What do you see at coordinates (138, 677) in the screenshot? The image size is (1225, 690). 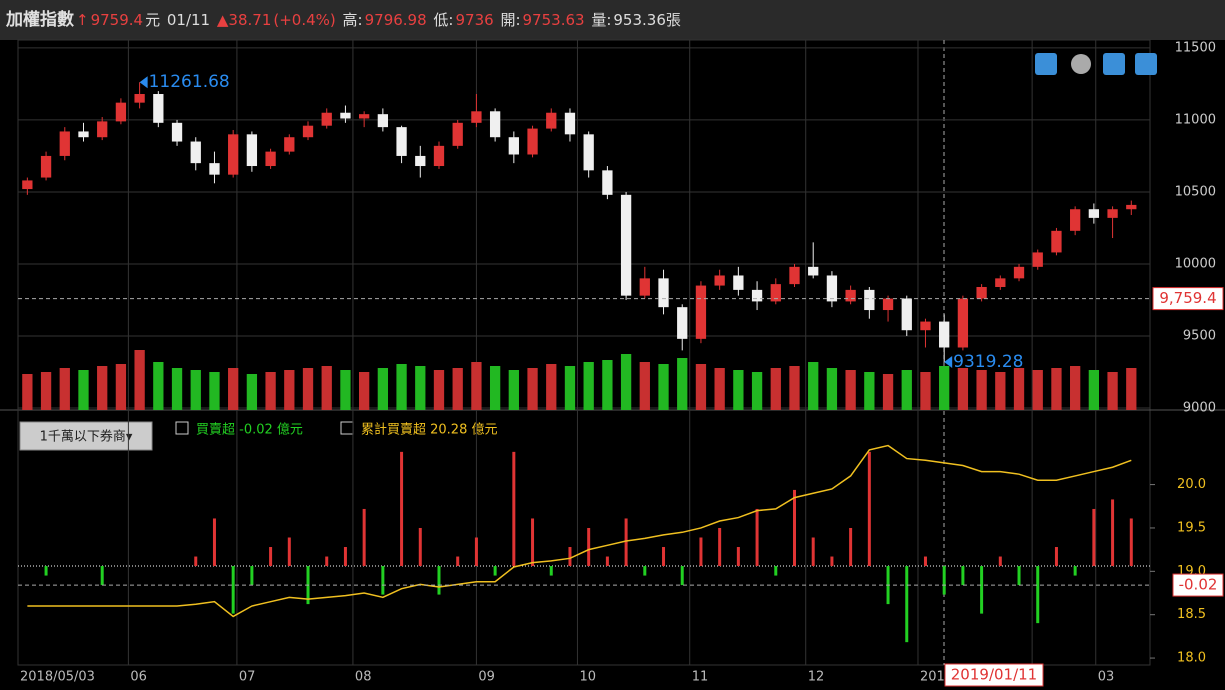 I see `x-tick-label: 06` at bounding box center [138, 677].